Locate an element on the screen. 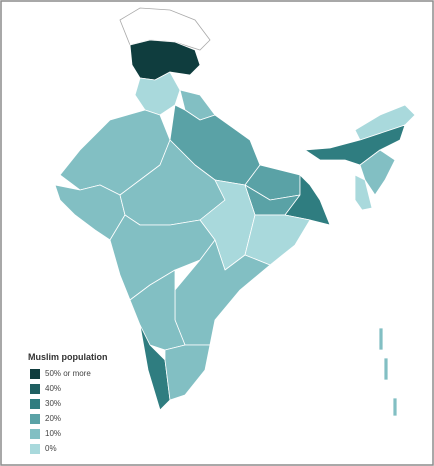 This screenshot has width=434, height=466. legend-label: 20% is located at coordinates (53, 418).